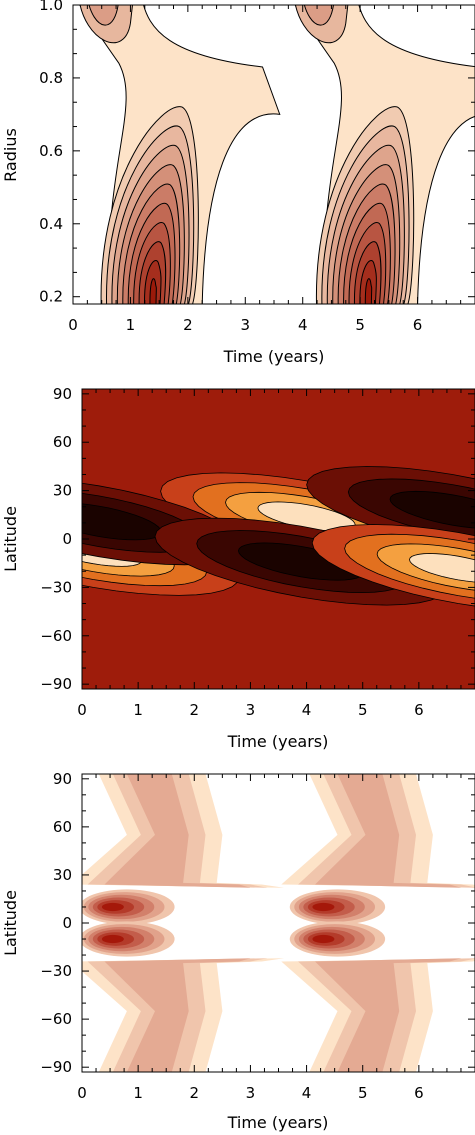 The width and height of the screenshot is (475, 1135). Describe the element at coordinates (442, 568) in the screenshot. I see `latitude-positive-contour` at that location.